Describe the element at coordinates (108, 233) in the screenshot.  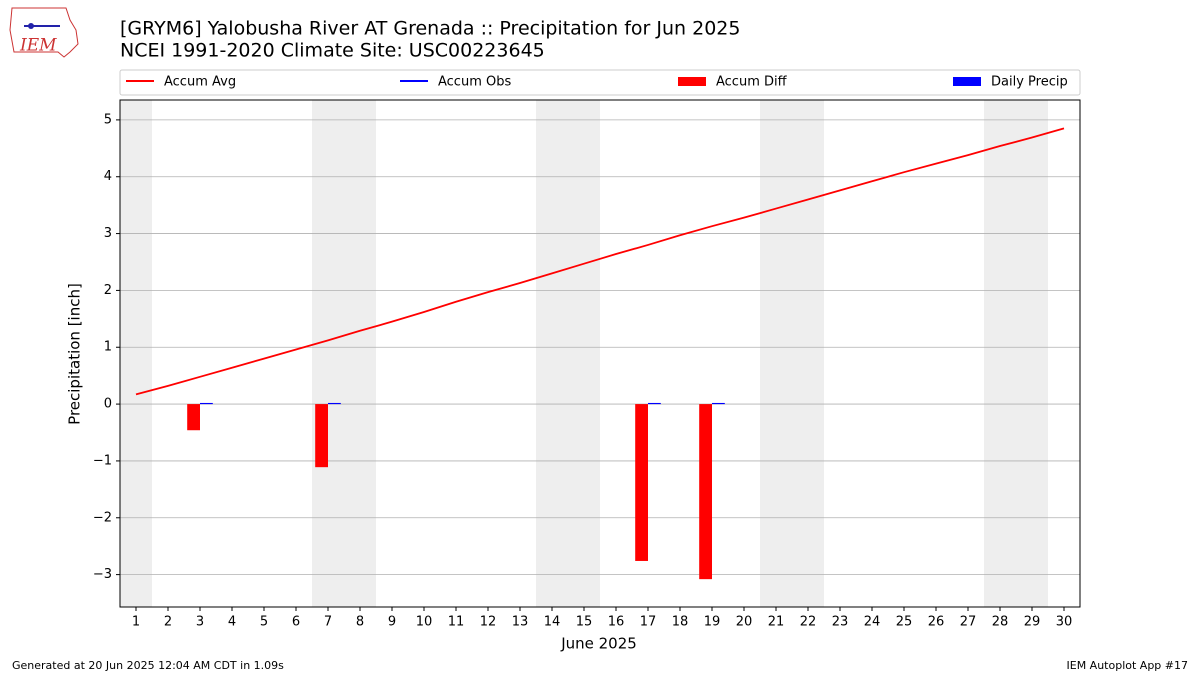
I see `y-tick-label: 3` at that location.